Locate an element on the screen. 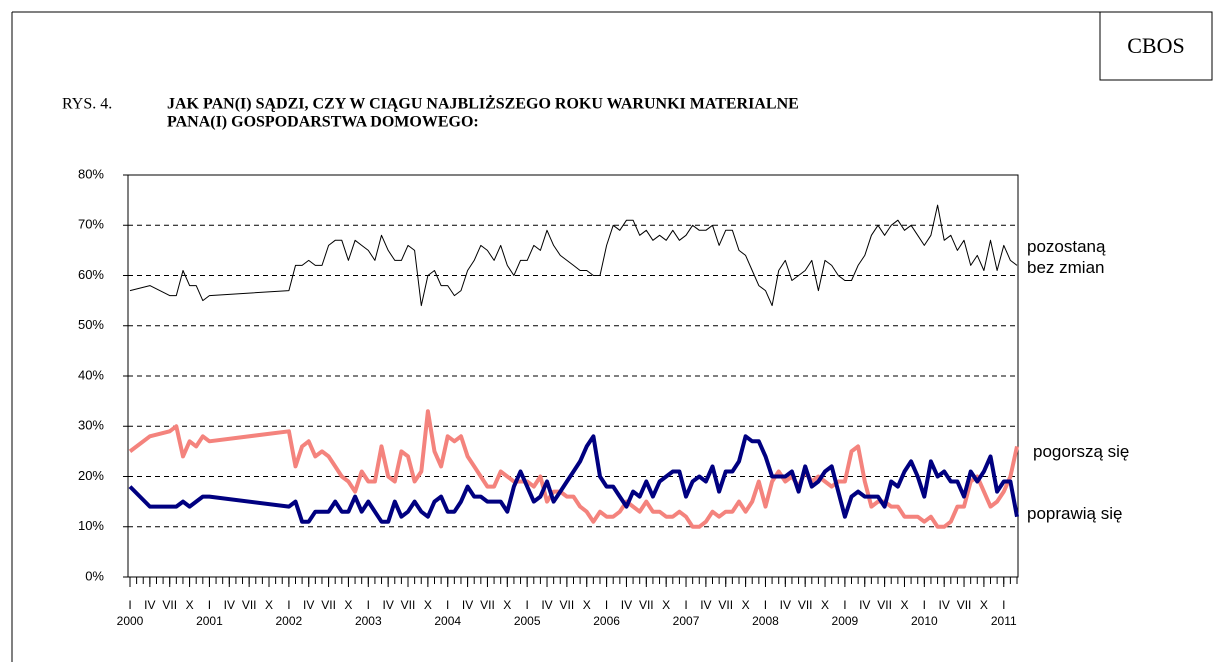  x-year-label: 2001 is located at coordinates (209, 621).